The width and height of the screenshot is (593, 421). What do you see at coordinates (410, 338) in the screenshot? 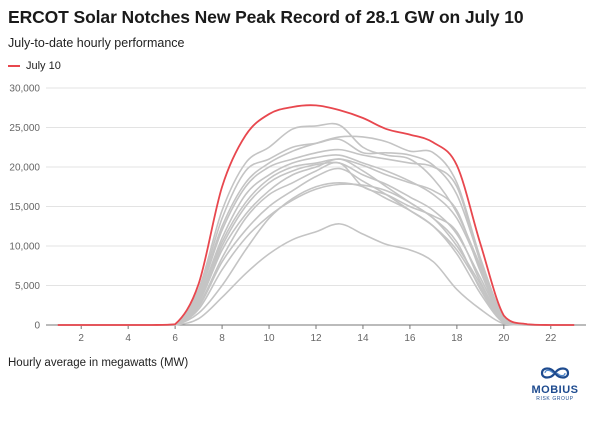
I see `x-tick-label: 16` at bounding box center [410, 338].